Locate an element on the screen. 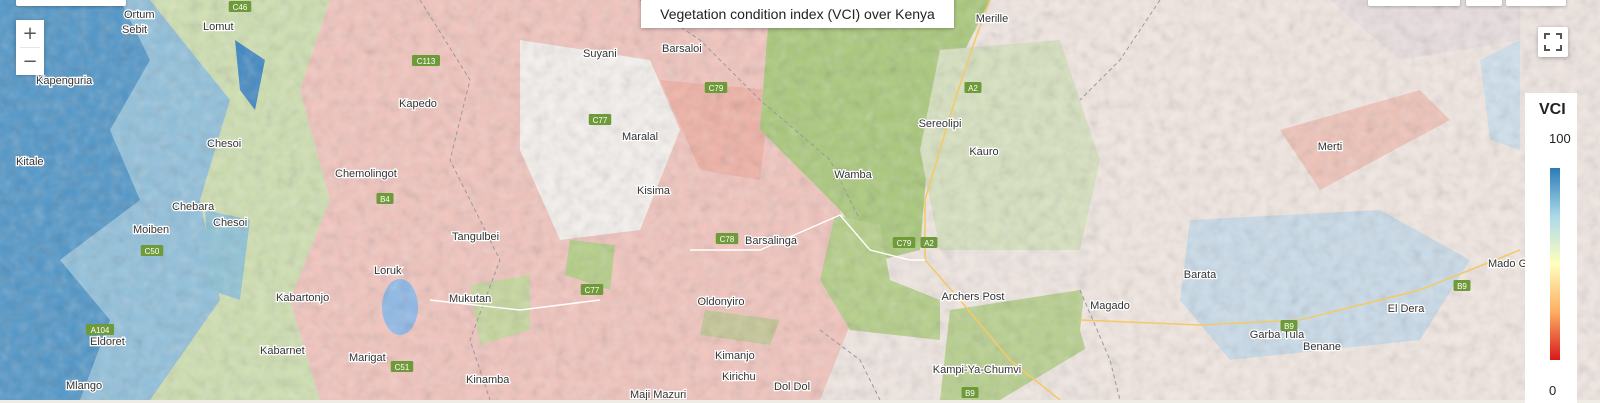 The image size is (1600, 403). place-label: Mukutan is located at coordinates (470, 299).